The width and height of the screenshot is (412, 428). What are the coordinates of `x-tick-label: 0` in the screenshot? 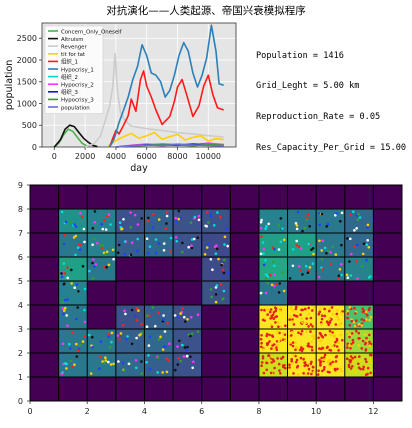 It's located at (29, 411).